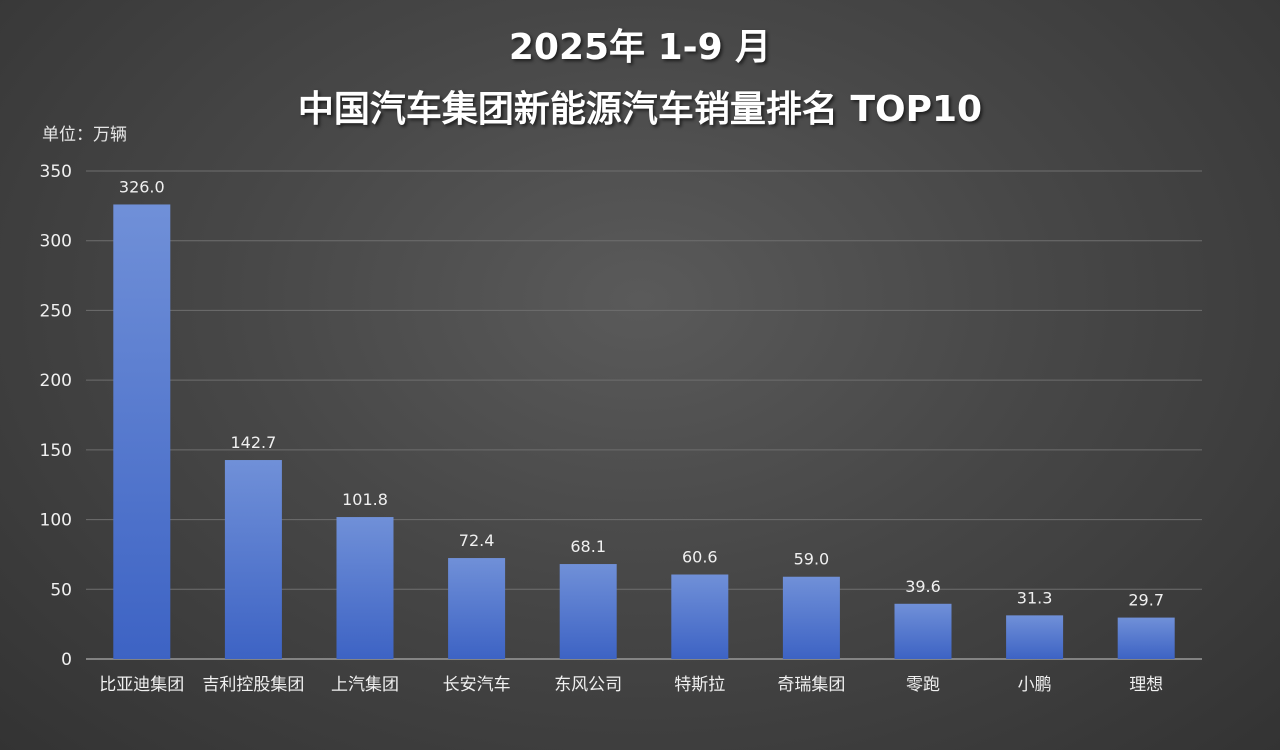 This screenshot has height=750, width=1280. I want to click on data-label: 72.4, so click(477, 540).